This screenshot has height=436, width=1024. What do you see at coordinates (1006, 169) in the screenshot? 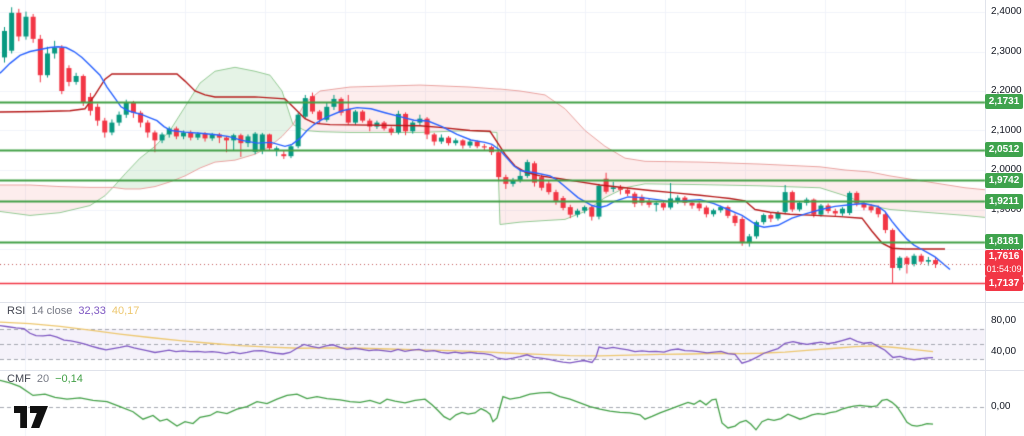
I see `price-tick: 2,0000` at bounding box center [1006, 169].